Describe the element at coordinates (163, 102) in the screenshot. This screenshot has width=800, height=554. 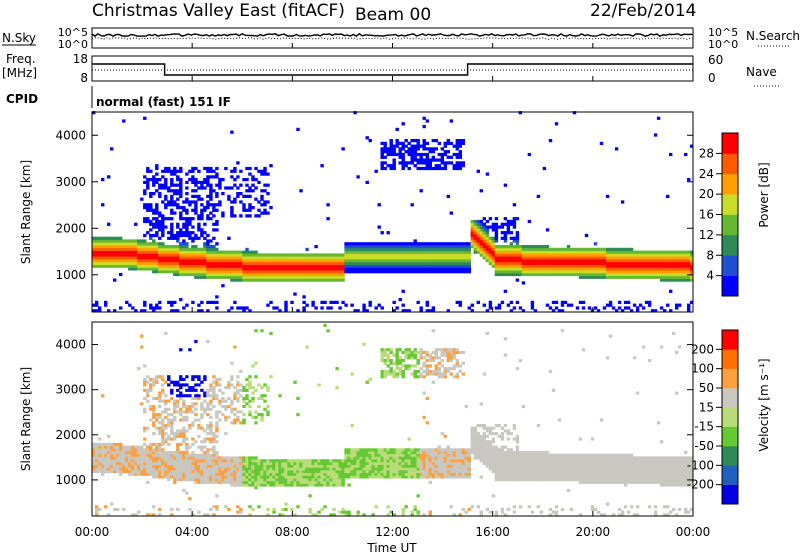
I see `cpid-value: normal (fast) 151 IF` at that location.